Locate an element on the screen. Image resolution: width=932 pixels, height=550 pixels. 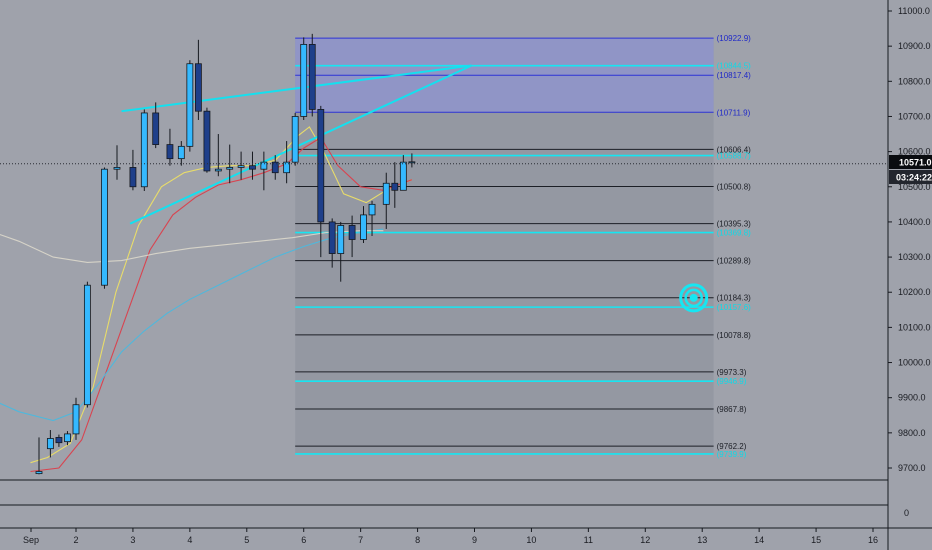
y-tick-label: 10300.0 is located at coordinates (914, 257).